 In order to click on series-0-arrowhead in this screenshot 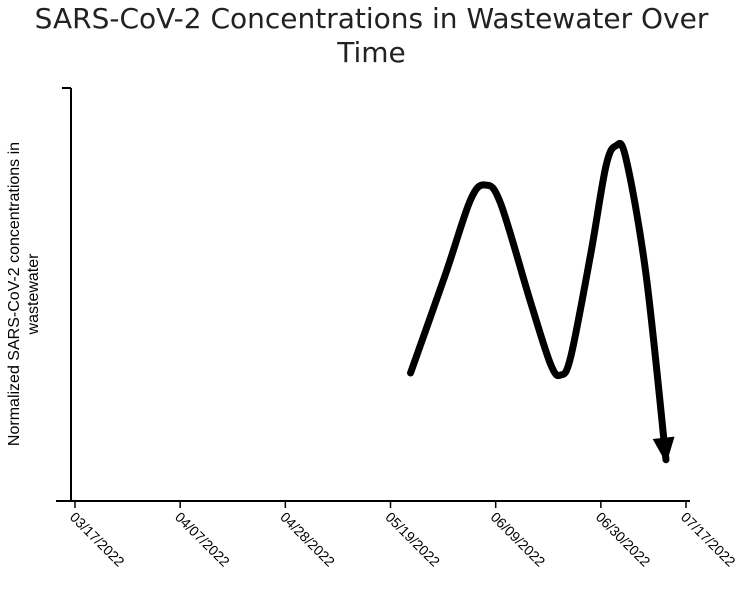, I will do `click(663, 450)`.